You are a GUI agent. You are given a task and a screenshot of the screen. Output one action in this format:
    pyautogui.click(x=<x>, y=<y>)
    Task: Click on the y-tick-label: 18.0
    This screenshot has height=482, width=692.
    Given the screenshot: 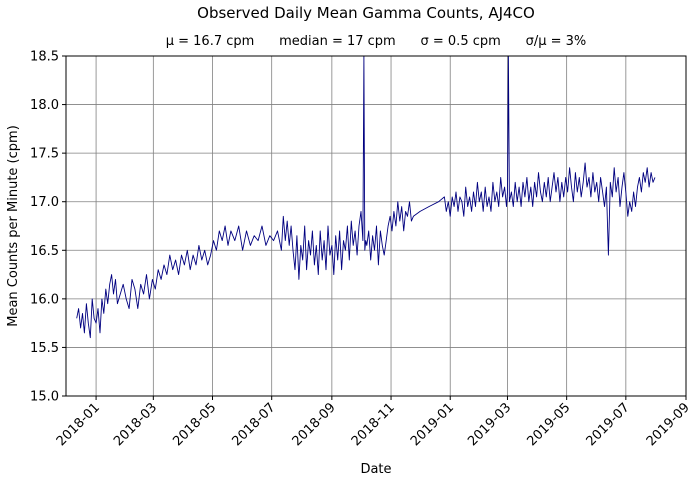 What is the action you would take?
    pyautogui.click(x=44, y=105)
    